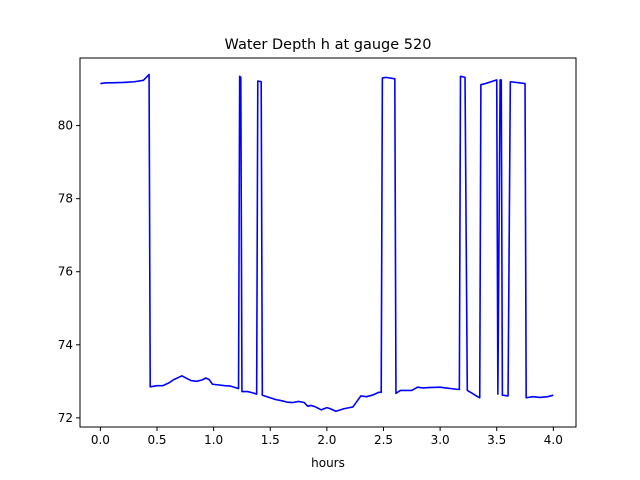  What do you see at coordinates (328, 463) in the screenshot?
I see `x-axis-label: hours` at bounding box center [328, 463].